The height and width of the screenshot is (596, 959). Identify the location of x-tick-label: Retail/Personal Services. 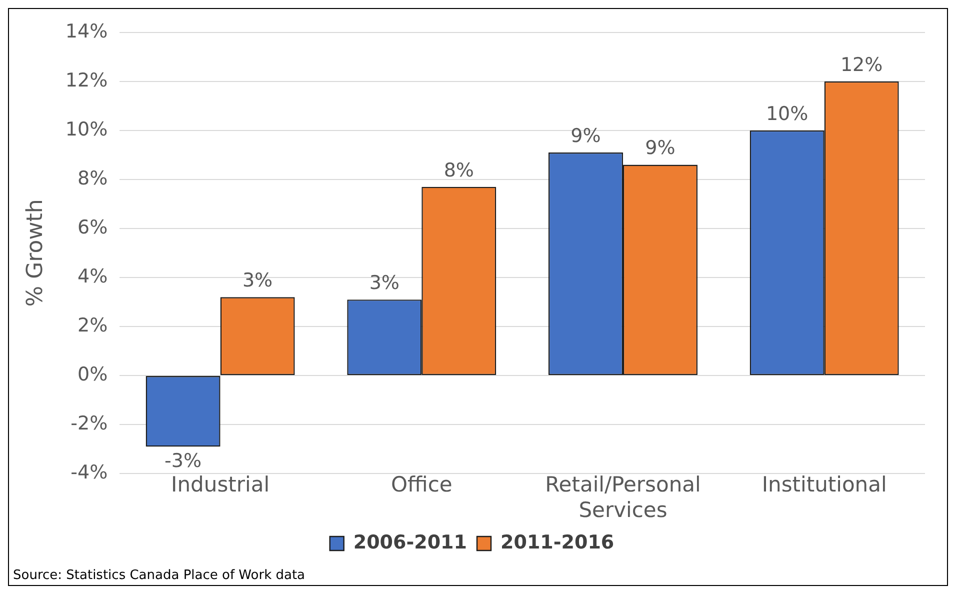
(623, 497).